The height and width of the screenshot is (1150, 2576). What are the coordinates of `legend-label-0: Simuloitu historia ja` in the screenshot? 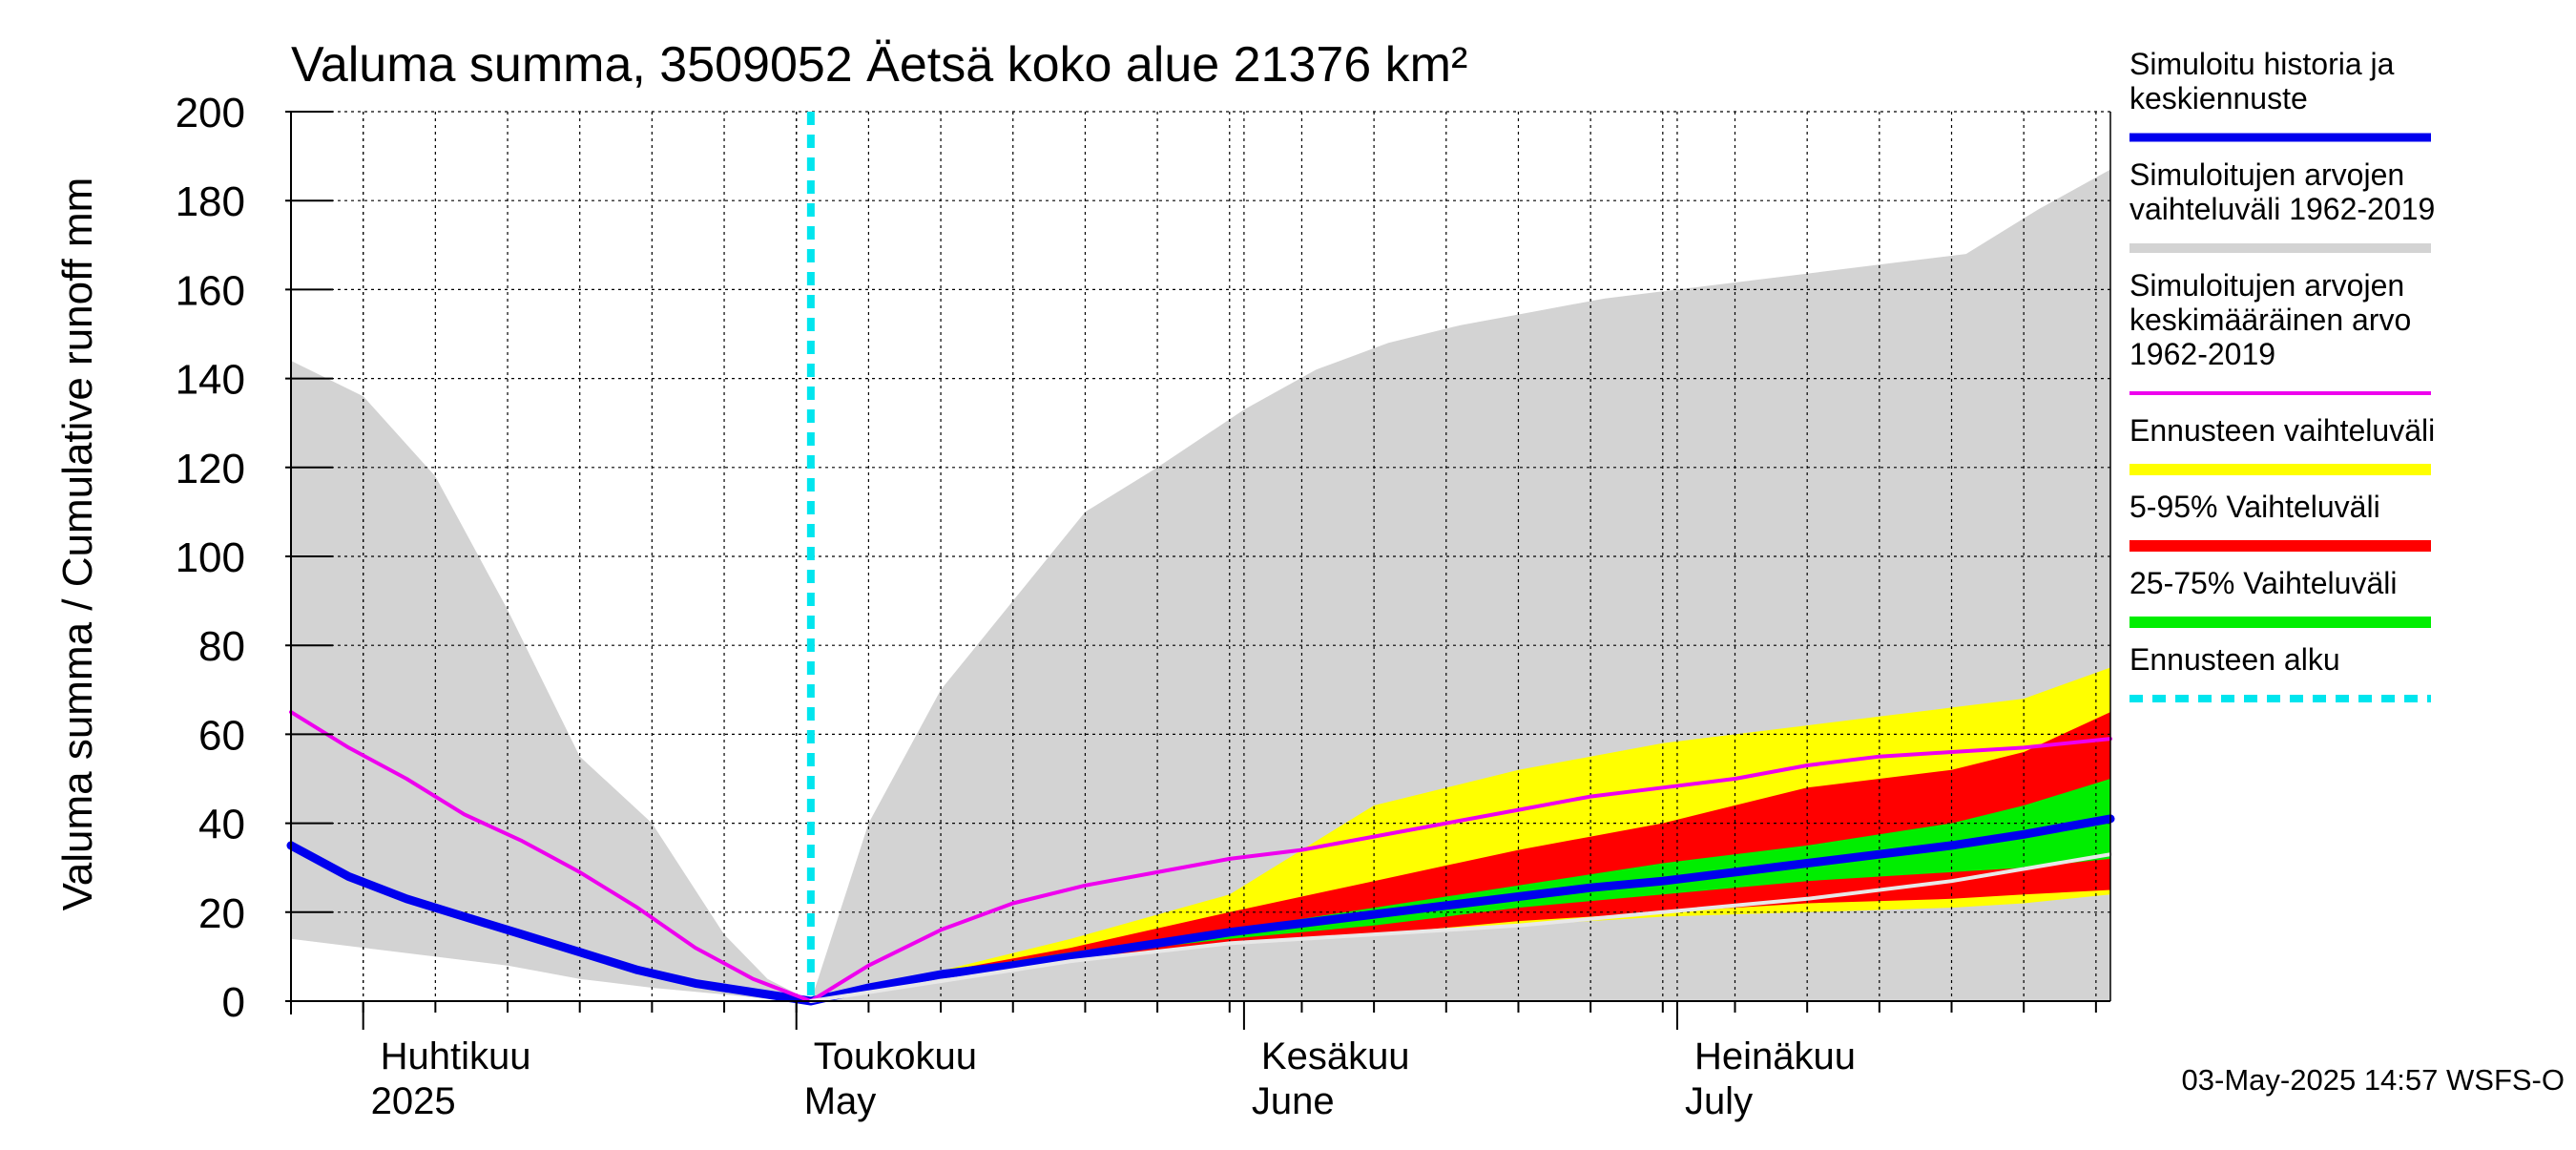 It's located at (2262, 64).